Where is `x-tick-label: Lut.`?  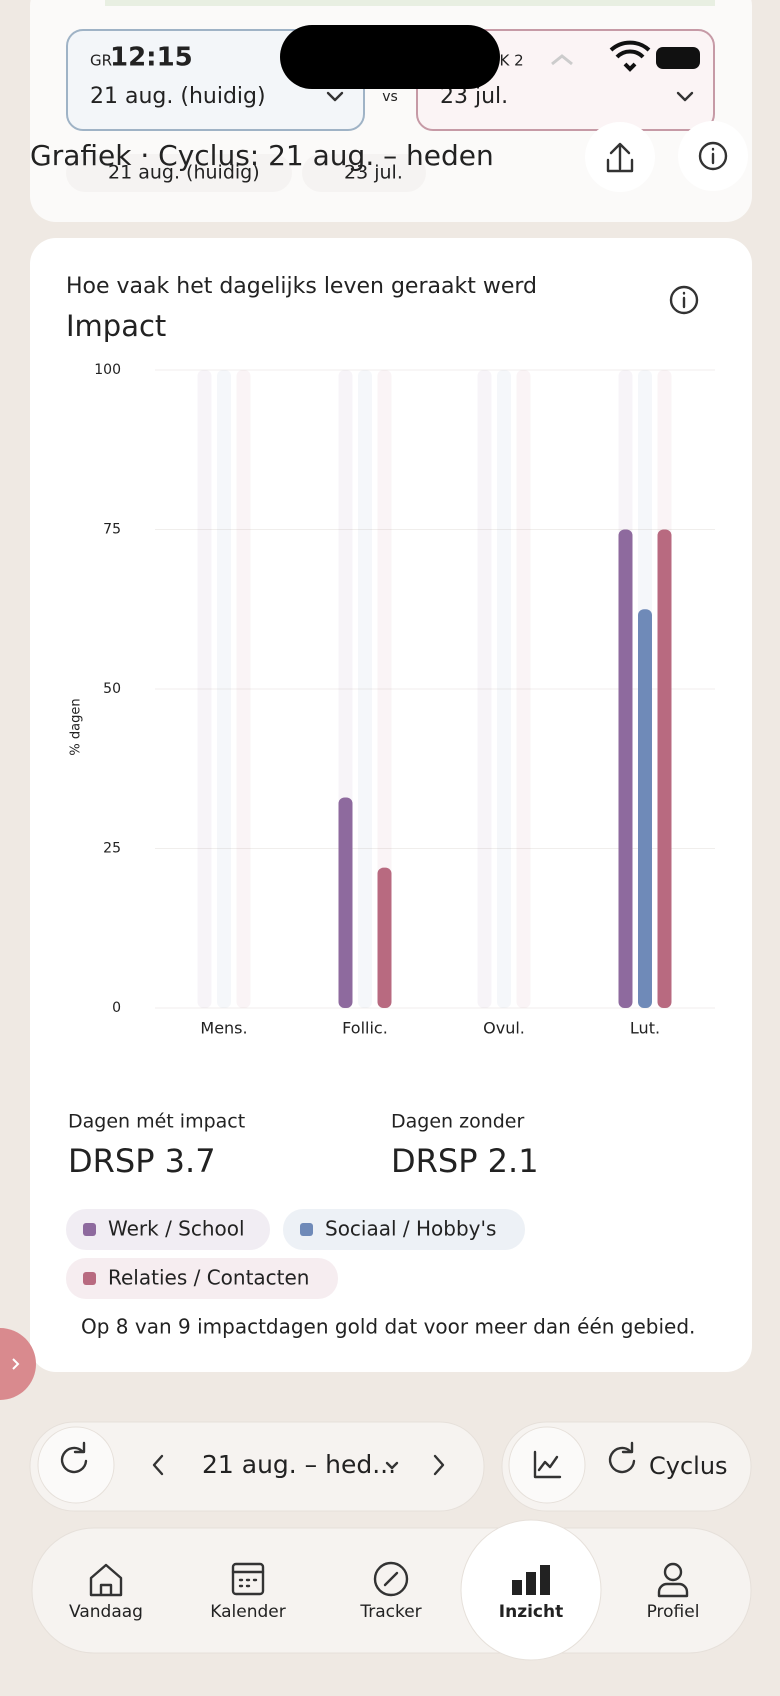 x-tick-label: Lut. is located at coordinates (645, 1028).